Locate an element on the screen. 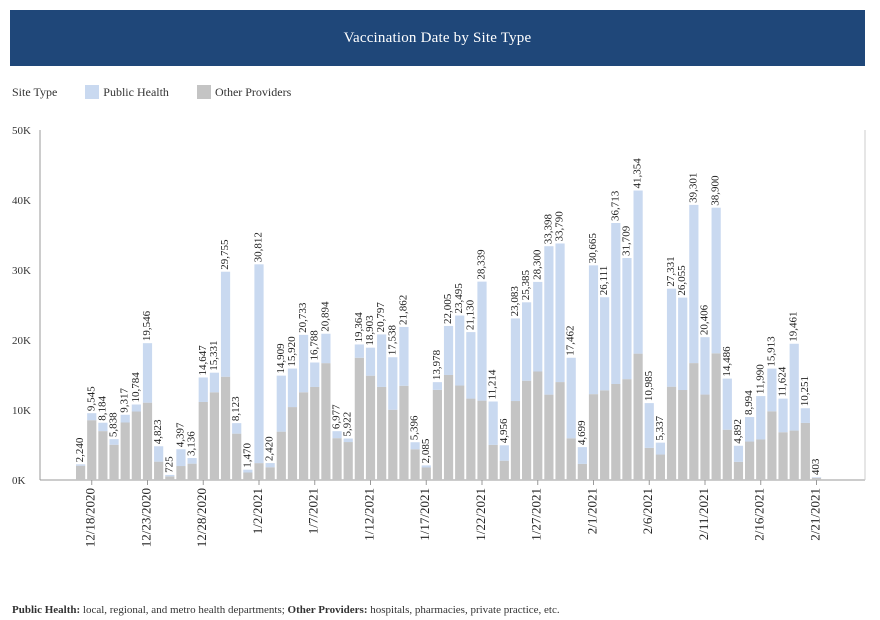 The height and width of the screenshot is (620, 880). data-label: 4,823 is located at coordinates (158, 431).